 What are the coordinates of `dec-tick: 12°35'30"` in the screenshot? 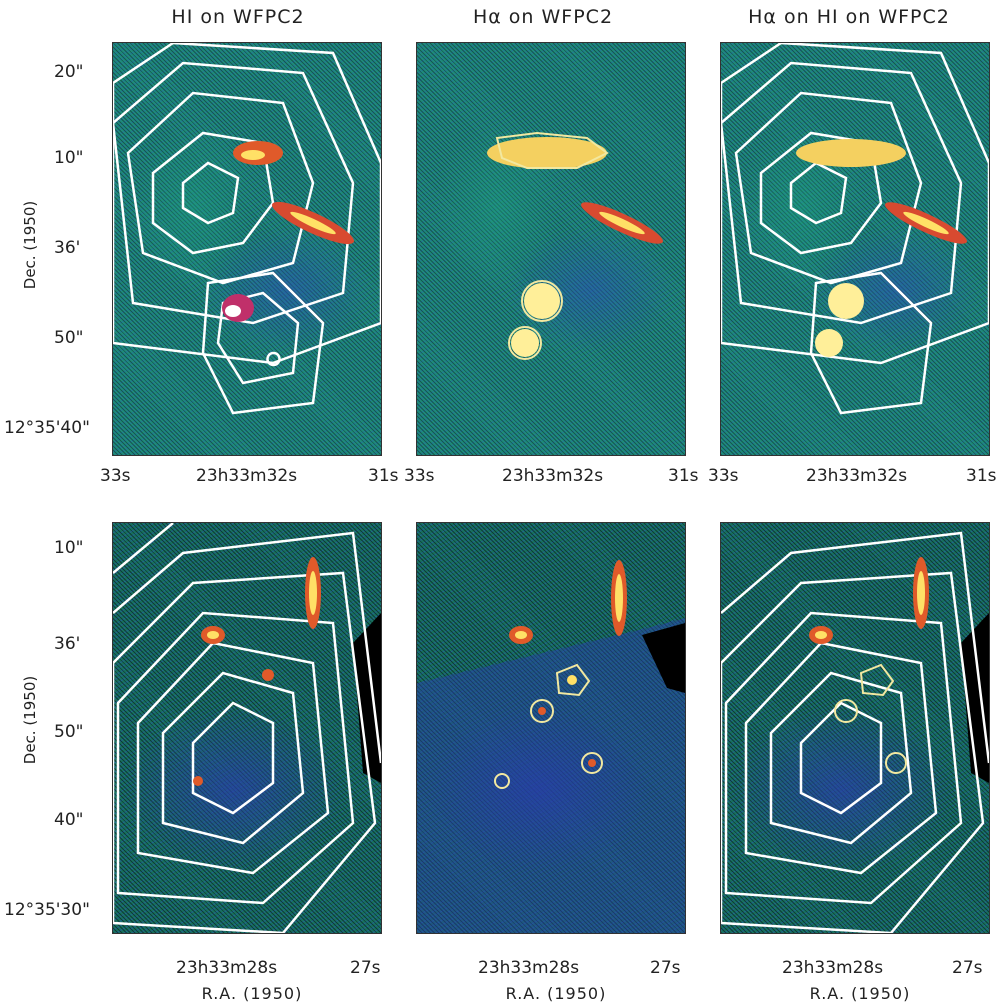 It's located at (47, 910).